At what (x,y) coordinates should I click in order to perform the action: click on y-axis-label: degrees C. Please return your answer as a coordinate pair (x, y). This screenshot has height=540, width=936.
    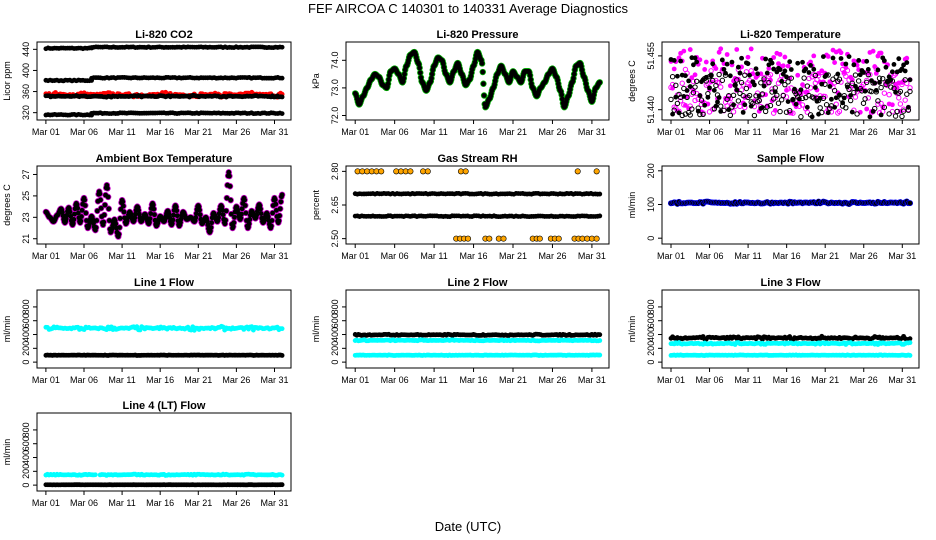
    Looking at the image, I should click on (632, 81).